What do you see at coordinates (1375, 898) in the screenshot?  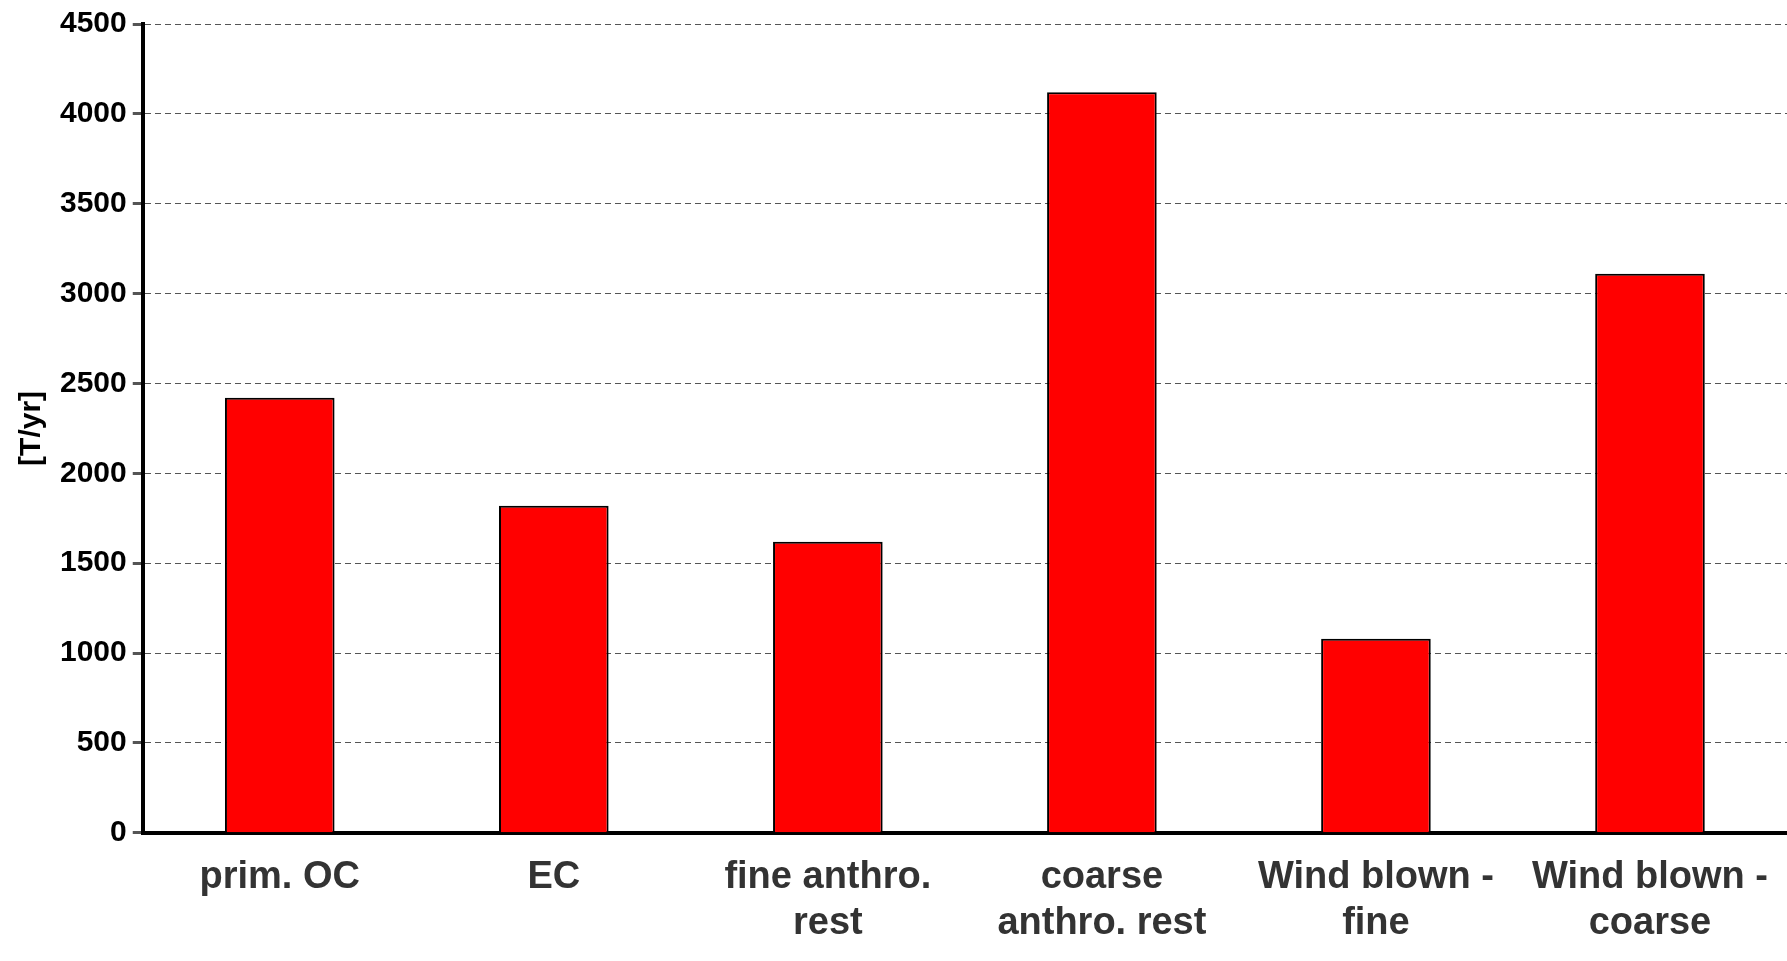 I see `x-tick-label: Wind blown - fine` at bounding box center [1375, 898].